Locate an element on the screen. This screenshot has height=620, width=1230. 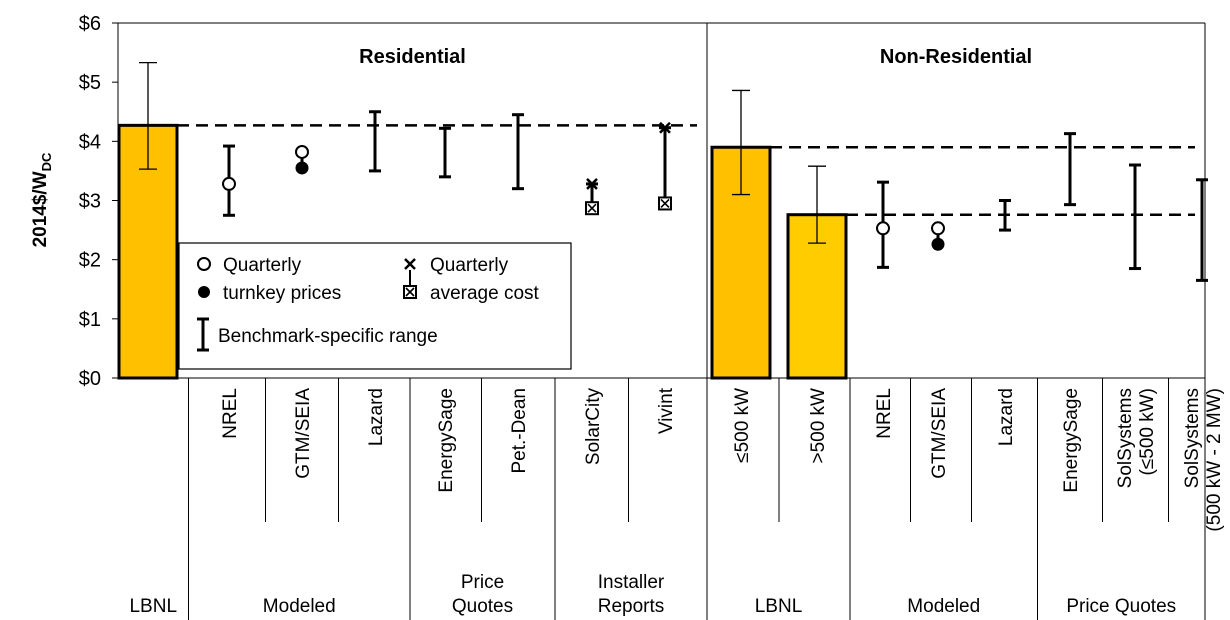
group-label: Installer Reports is located at coordinates (631, 594).